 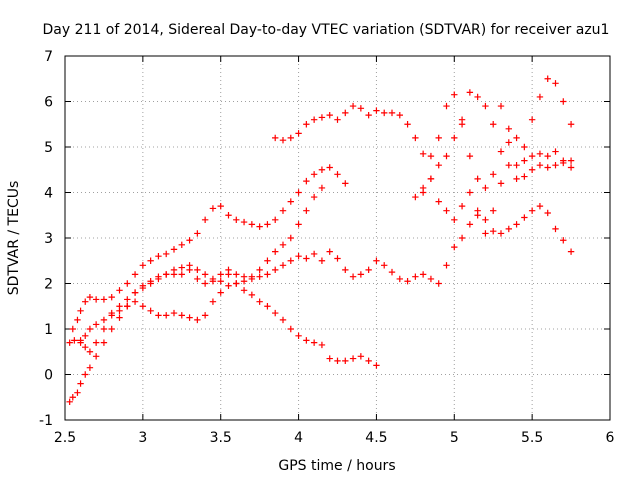 I want to click on y-tick-label: 5, so click(x=48, y=148).